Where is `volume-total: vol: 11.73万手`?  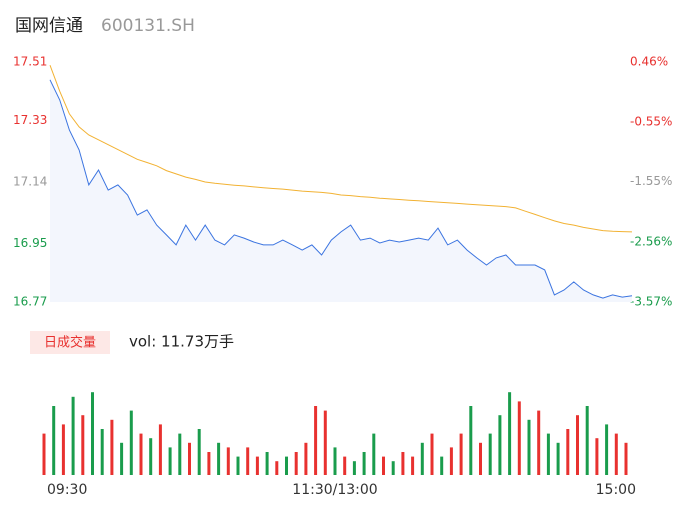 volume-total: vol: 11.73万手 is located at coordinates (181, 342).